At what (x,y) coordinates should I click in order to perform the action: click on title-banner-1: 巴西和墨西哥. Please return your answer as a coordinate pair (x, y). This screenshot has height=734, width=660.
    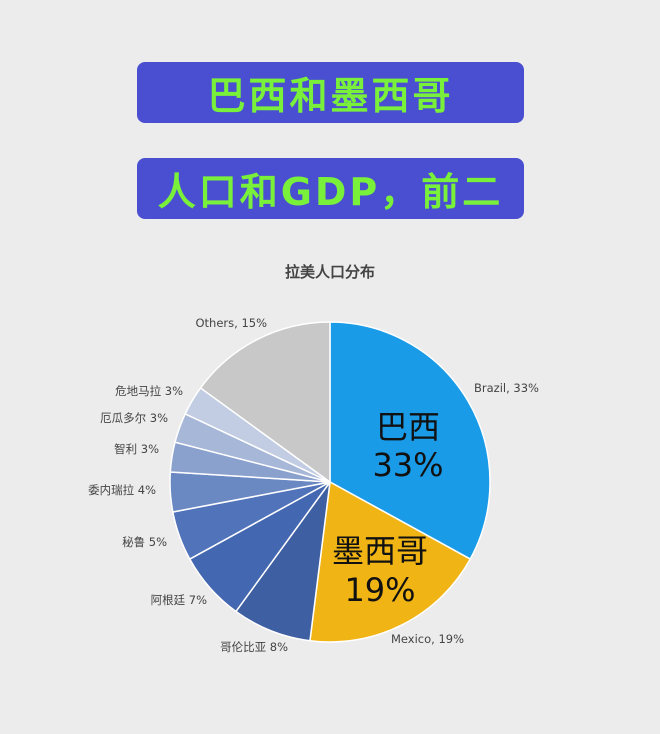
    Looking at the image, I should click on (330, 92).